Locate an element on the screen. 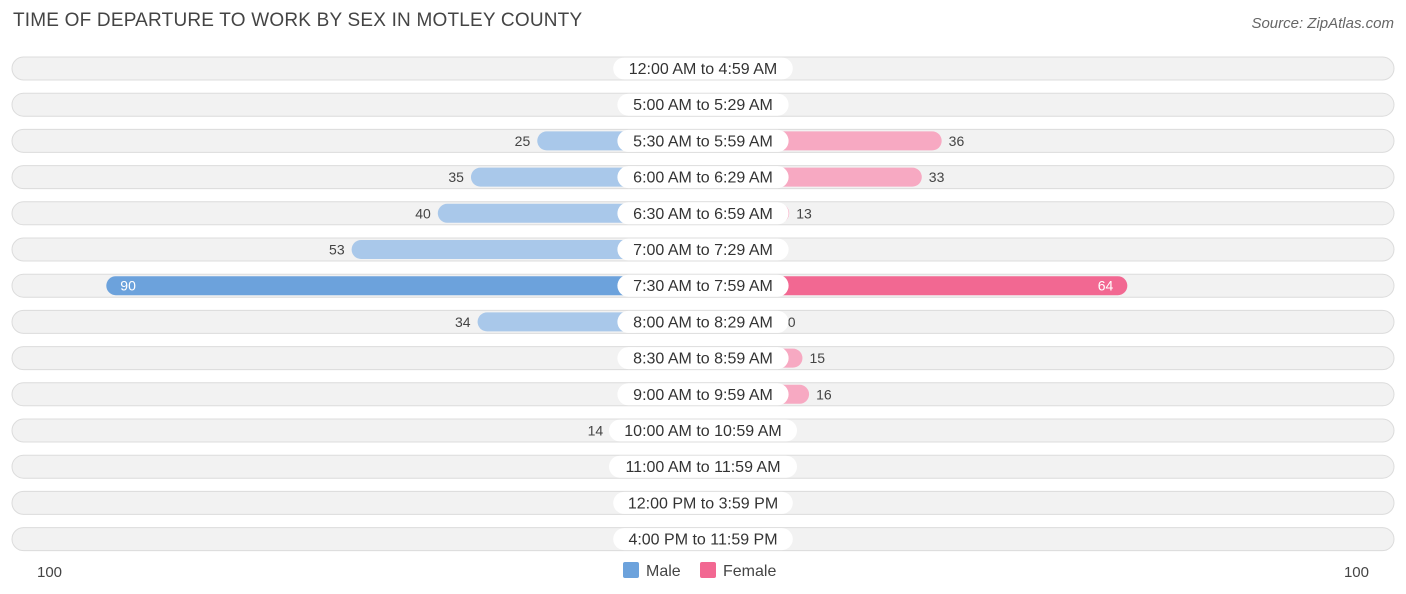 The width and height of the screenshot is (1406, 594). chart-row: 4169:00 AM to 9:59 AM is located at coordinates (703, 394).